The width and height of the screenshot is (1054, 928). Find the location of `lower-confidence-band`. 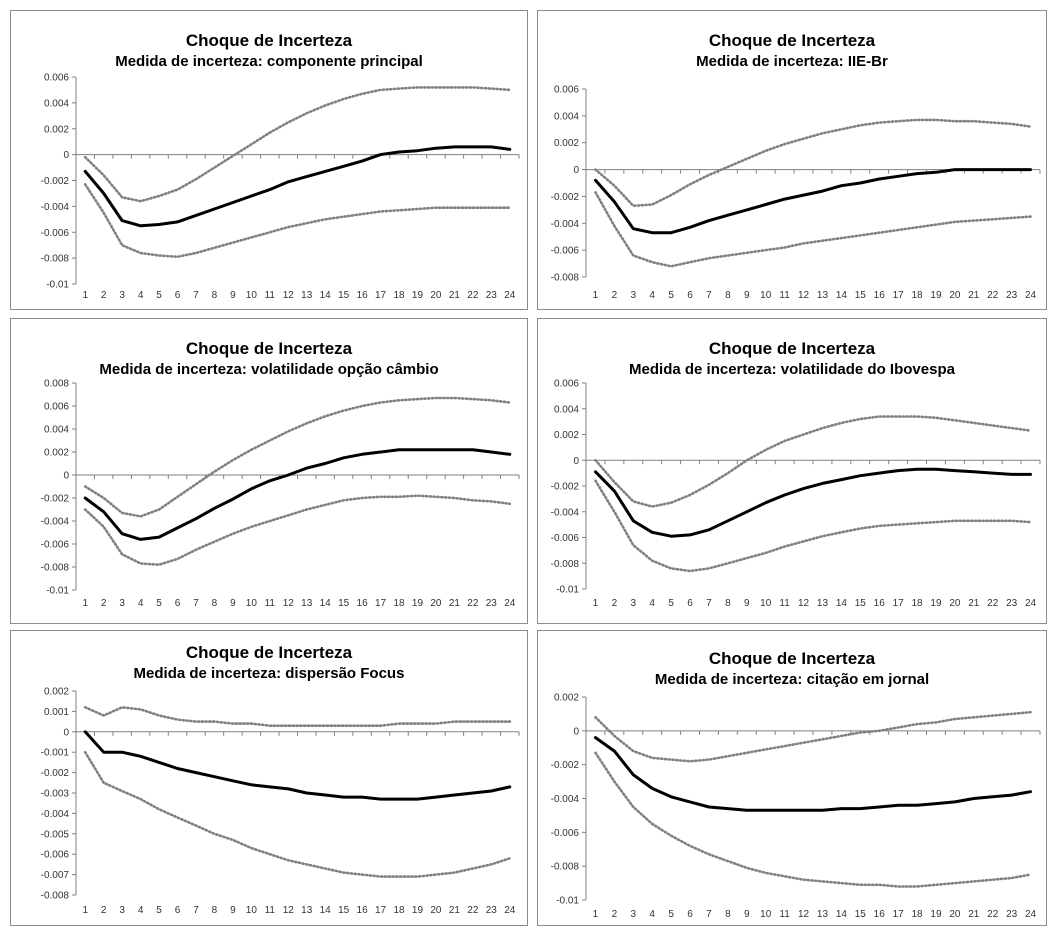

lower-confidence-band is located at coordinates (297, 814).